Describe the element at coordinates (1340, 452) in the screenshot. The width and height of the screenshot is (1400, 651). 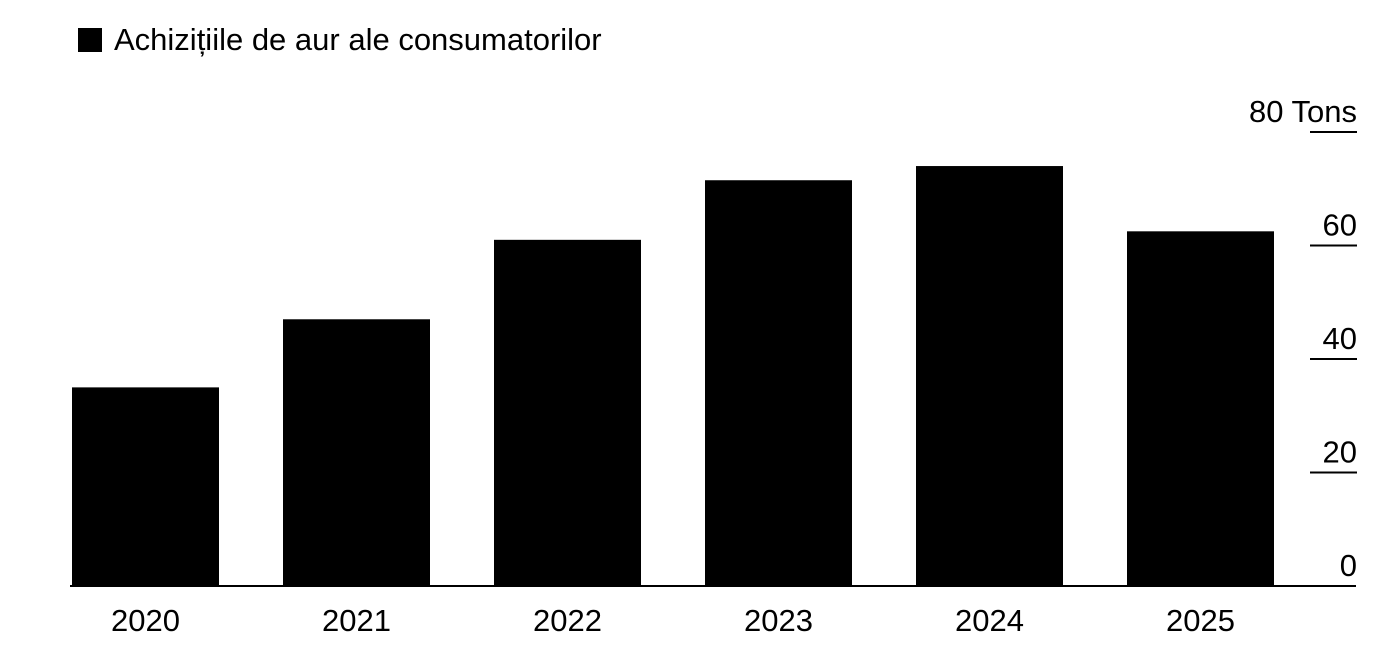
I see `y-tick-label: 20` at that location.